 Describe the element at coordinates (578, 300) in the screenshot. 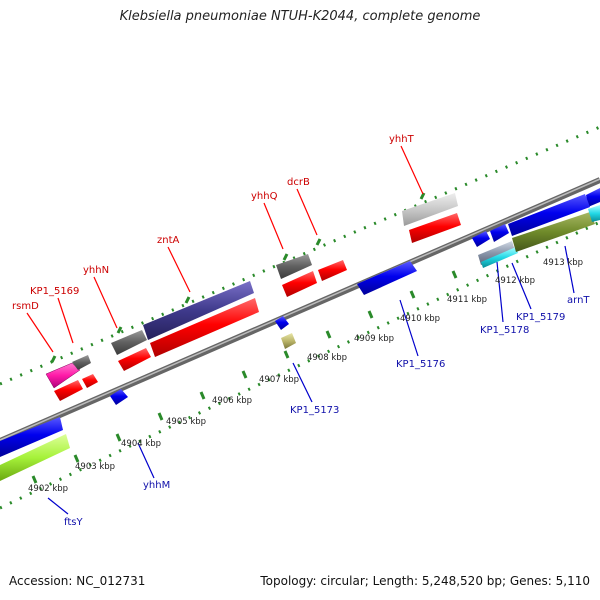

I see `gene-label: arnT` at that location.